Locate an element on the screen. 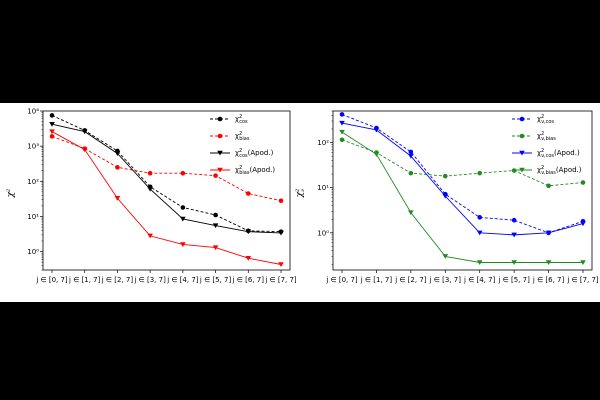  y-tick-label: 10¹ is located at coordinates (33, 217).